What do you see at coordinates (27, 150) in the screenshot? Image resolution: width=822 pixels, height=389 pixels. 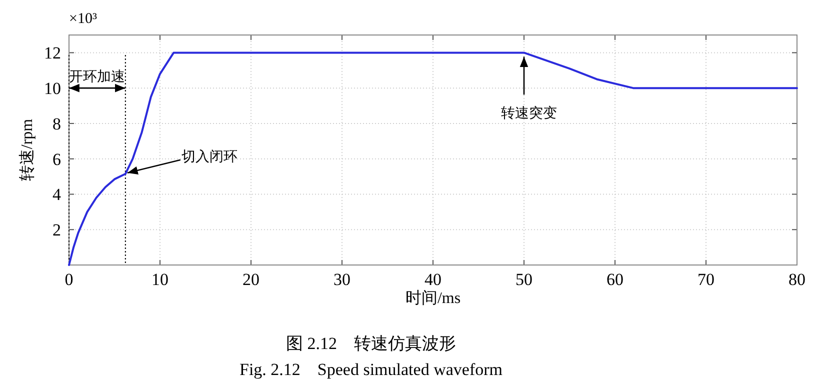 I see `y-axis-title: 转速/rpm` at bounding box center [27, 150].